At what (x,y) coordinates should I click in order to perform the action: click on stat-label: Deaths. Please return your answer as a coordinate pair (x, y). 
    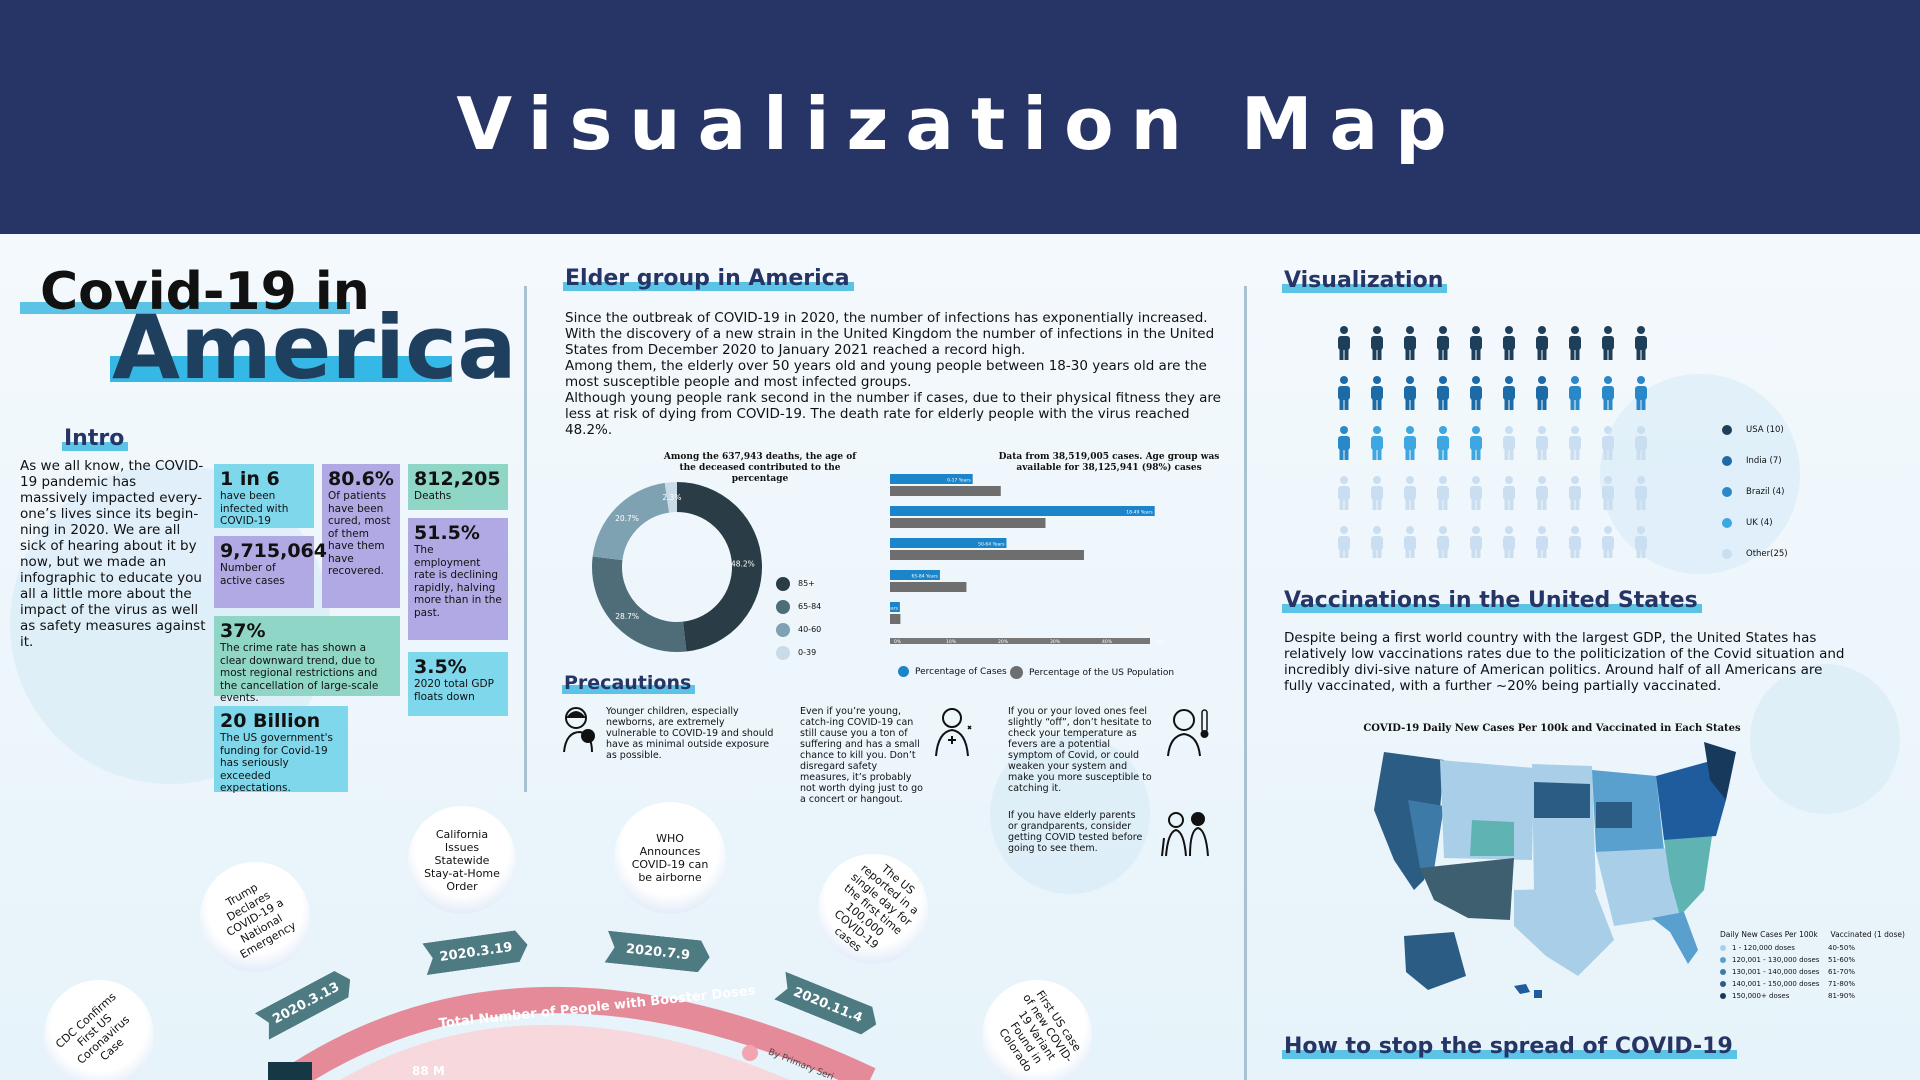
    Looking at the image, I should click on (433, 496).